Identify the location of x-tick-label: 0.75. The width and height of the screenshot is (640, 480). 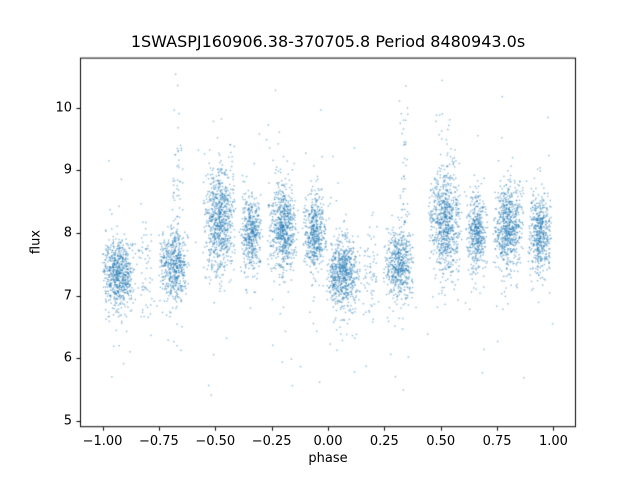
(497, 441).